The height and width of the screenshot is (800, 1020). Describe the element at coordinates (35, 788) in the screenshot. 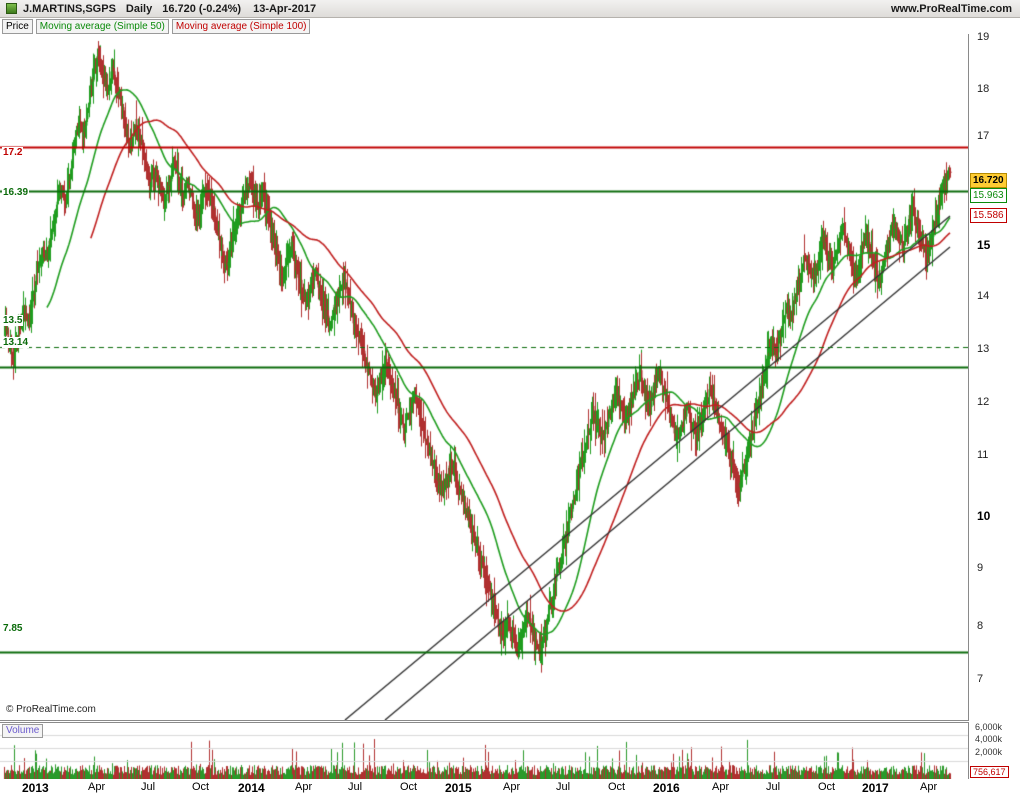

I see `xtick-2013: 2013` at that location.